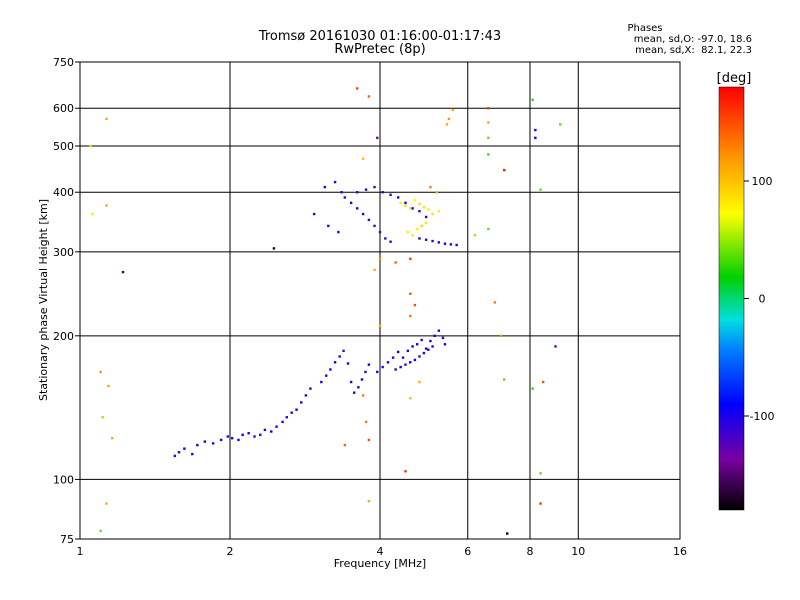  Describe the element at coordinates (762, 416) in the screenshot. I see `colorbar-tick-label: -100` at that location.